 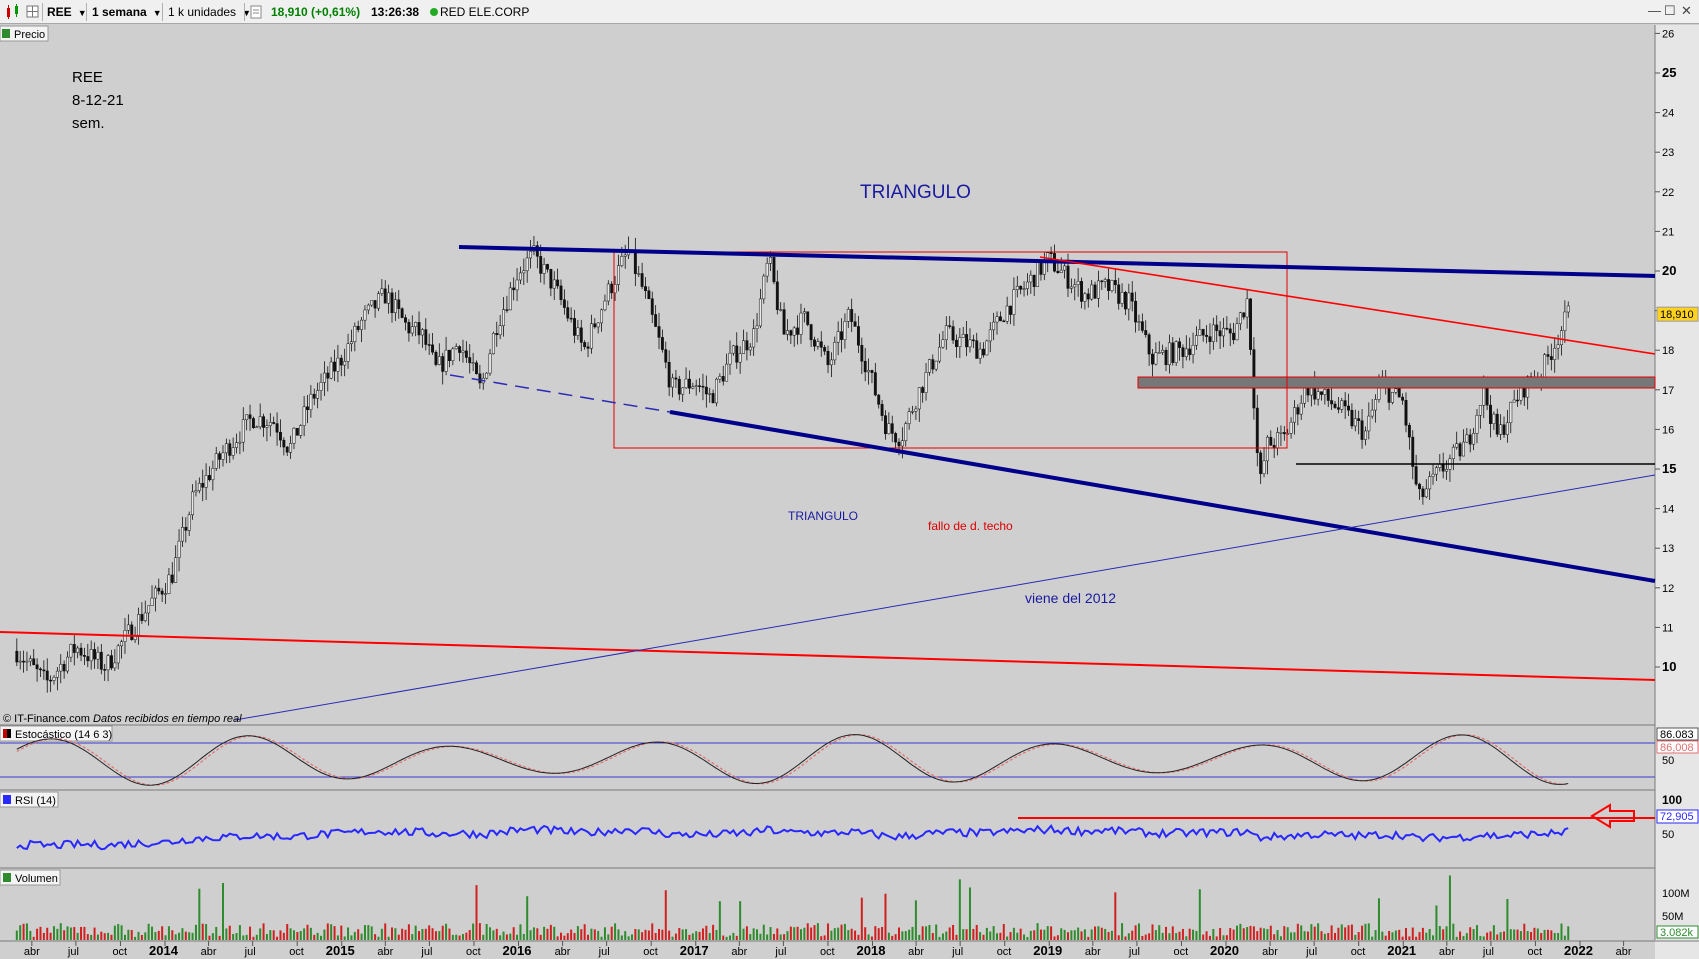 I want to click on chart-type-icon, so click(x=13, y=12).